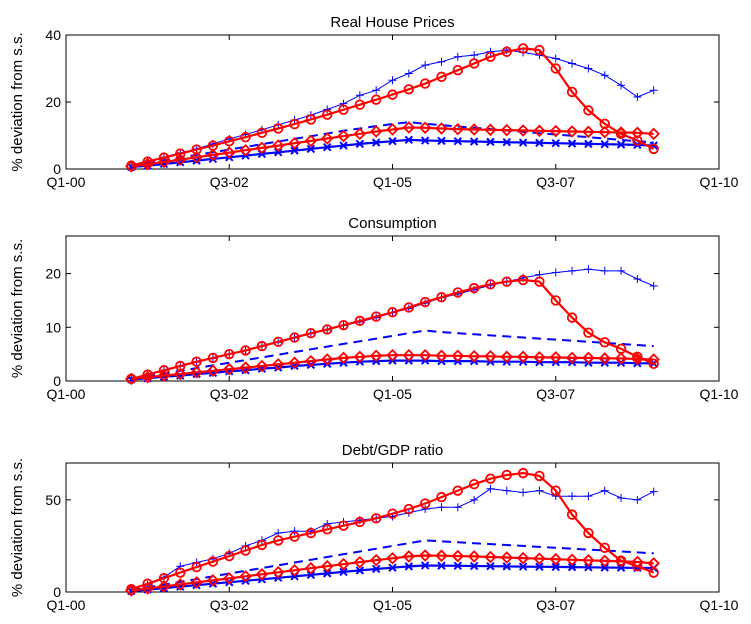 The height and width of the screenshot is (624, 751). I want to click on y-tick-label: 0, so click(57, 381).